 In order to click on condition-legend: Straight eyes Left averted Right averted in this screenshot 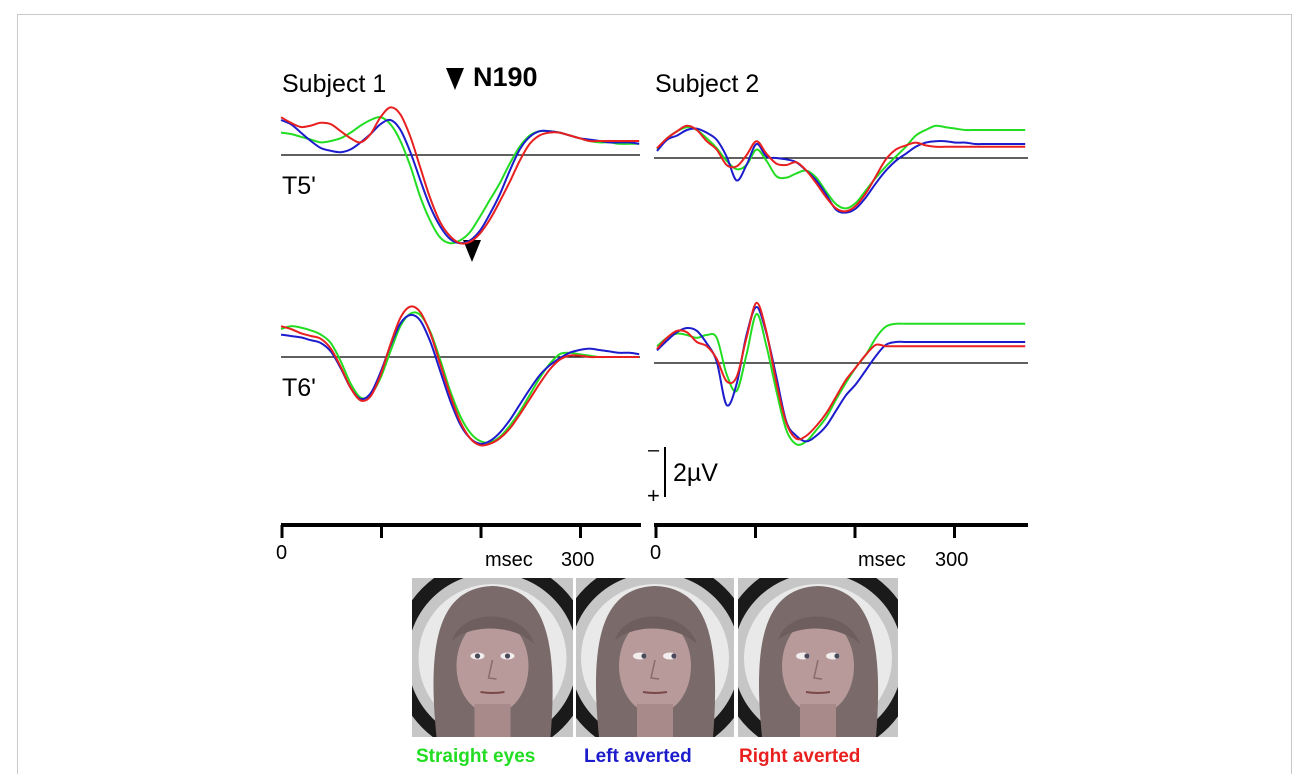, I will do `click(638, 756)`.